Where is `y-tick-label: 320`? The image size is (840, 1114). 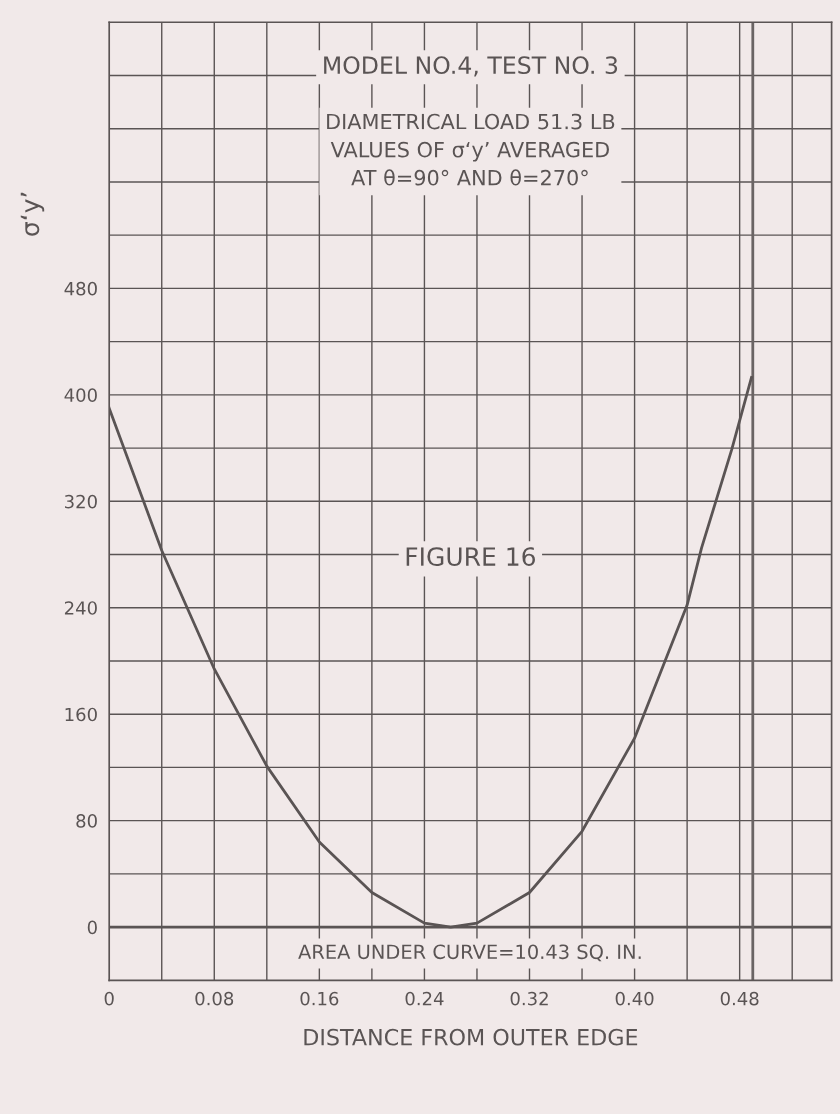 y-tick-label: 320 is located at coordinates (81, 501).